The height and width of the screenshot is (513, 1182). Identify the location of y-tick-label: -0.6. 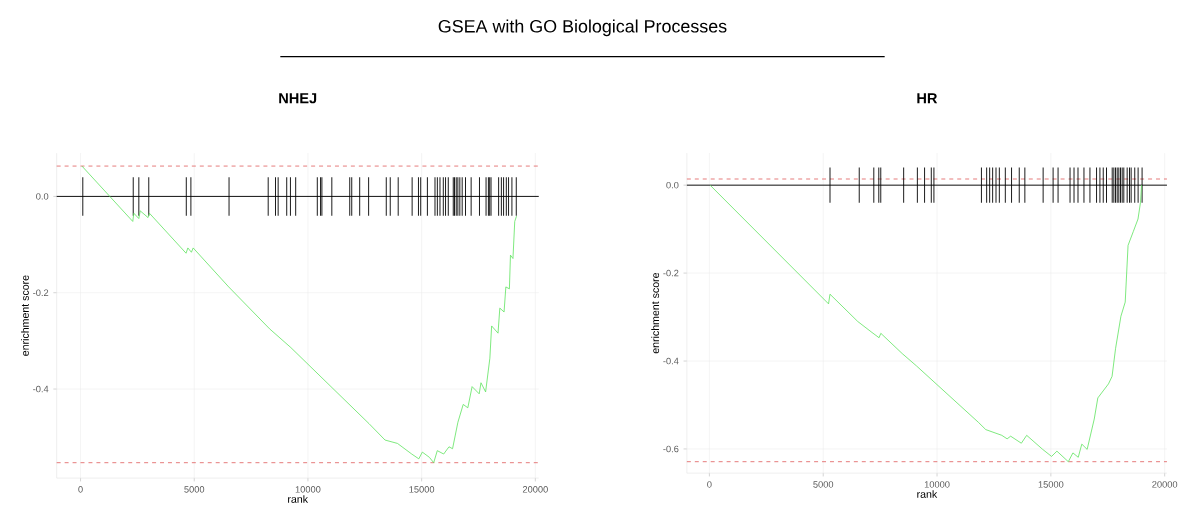
(671, 449).